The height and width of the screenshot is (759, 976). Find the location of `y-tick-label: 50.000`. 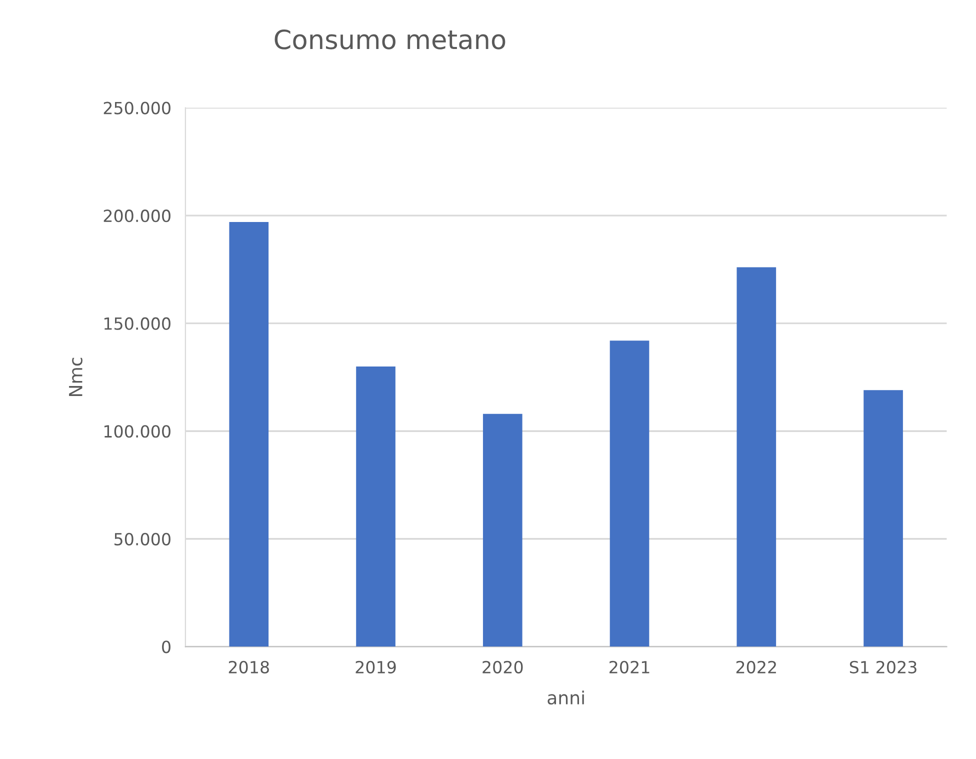

y-tick-label: 50.000 is located at coordinates (142, 539).